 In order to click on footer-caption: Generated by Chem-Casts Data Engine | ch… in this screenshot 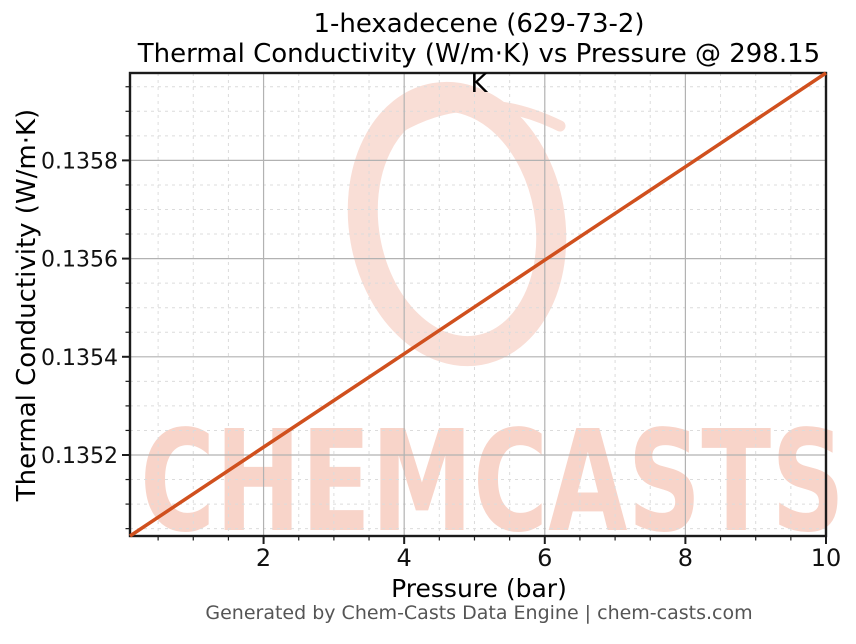, I will do `click(479, 613)`.